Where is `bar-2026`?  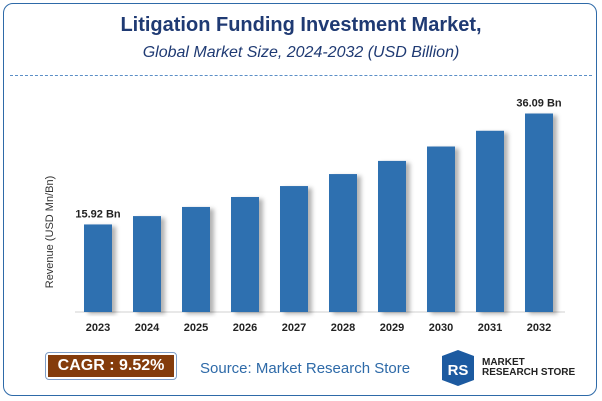
bar-2026 is located at coordinates (245, 254).